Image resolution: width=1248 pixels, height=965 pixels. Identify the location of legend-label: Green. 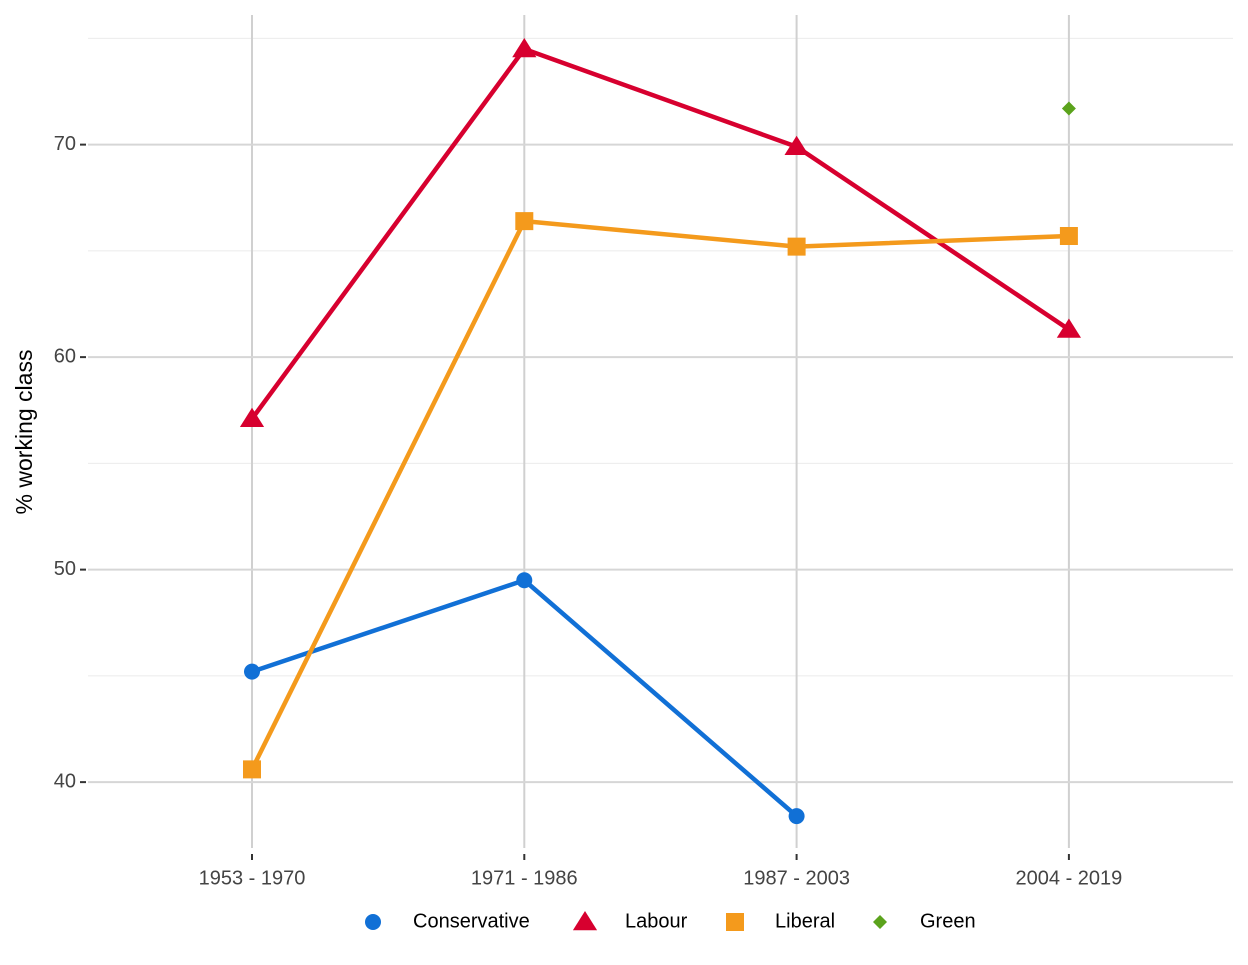
(948, 921).